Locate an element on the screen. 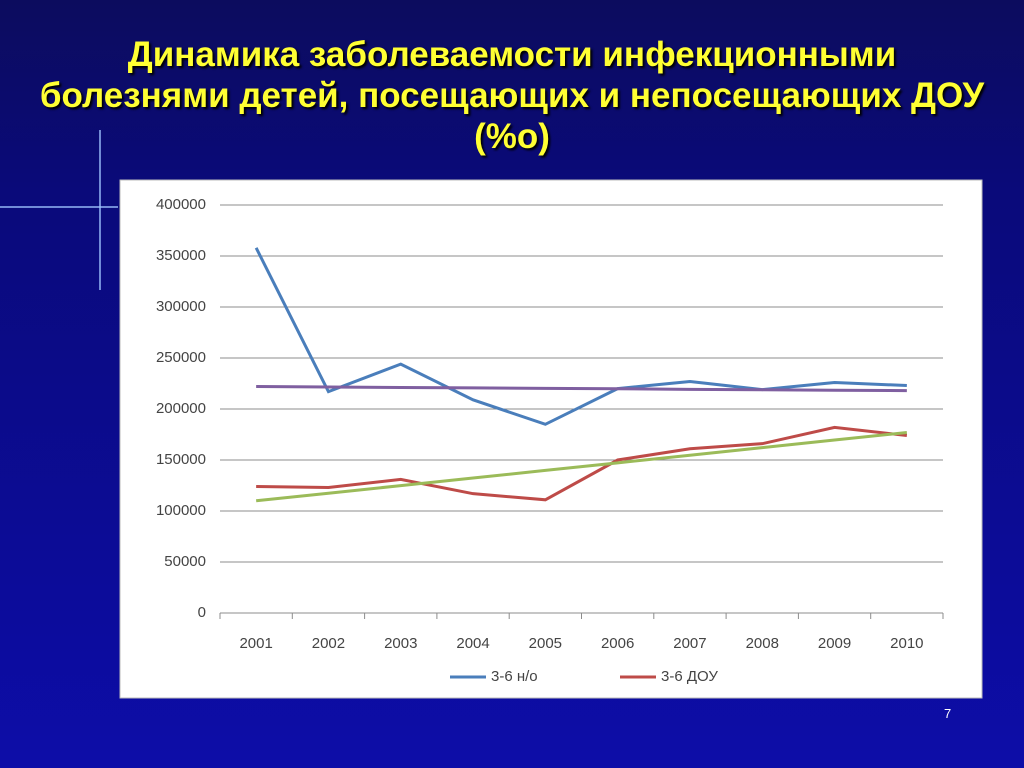 The image size is (1024, 768). x-tick-label: 2003 is located at coordinates (400, 643).